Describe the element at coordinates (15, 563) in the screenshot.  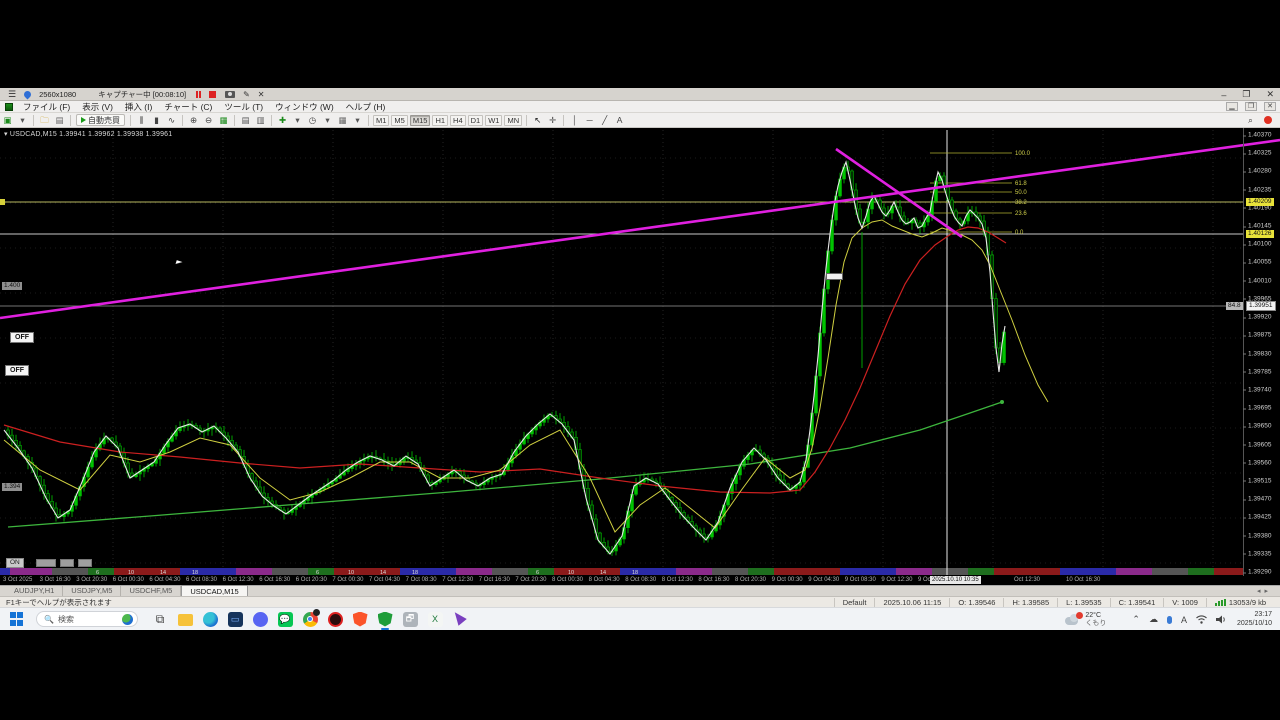
I see `indicator-on-button: ON` at that location.